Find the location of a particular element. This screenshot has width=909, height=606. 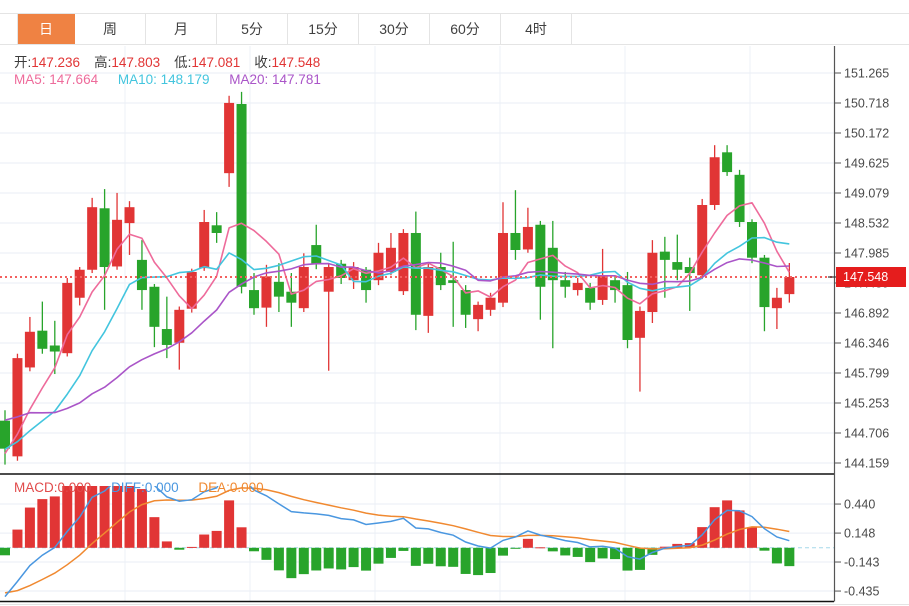

tab-30min: 30分 is located at coordinates (394, 29).